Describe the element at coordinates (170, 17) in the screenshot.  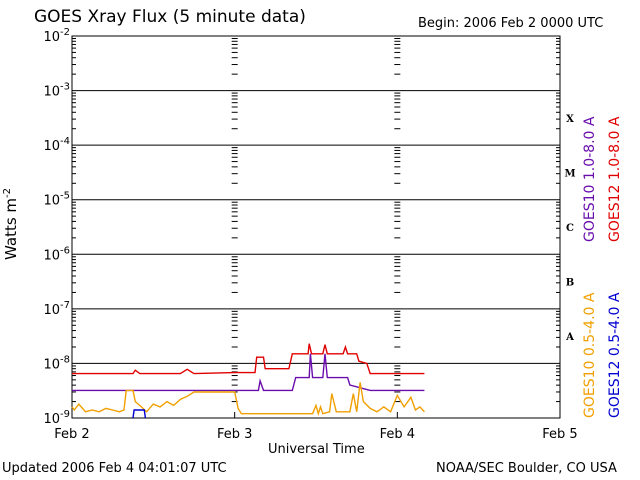
I see `chart-title: GOES Xray Flux (5 minute data)` at that location.